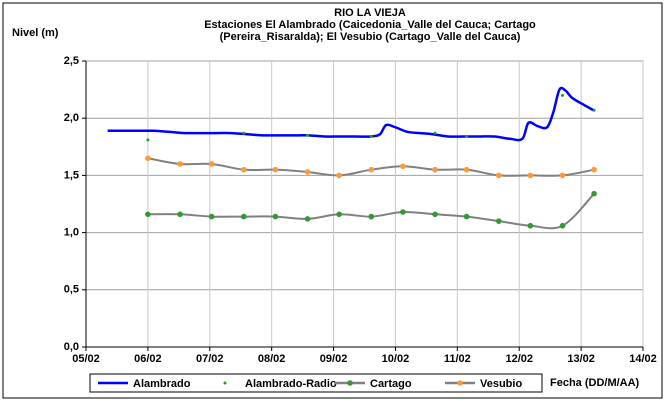 This screenshot has width=666, height=403. Describe the element at coordinates (519, 359) in the screenshot. I see `x-tick-label: 12/02` at that location.